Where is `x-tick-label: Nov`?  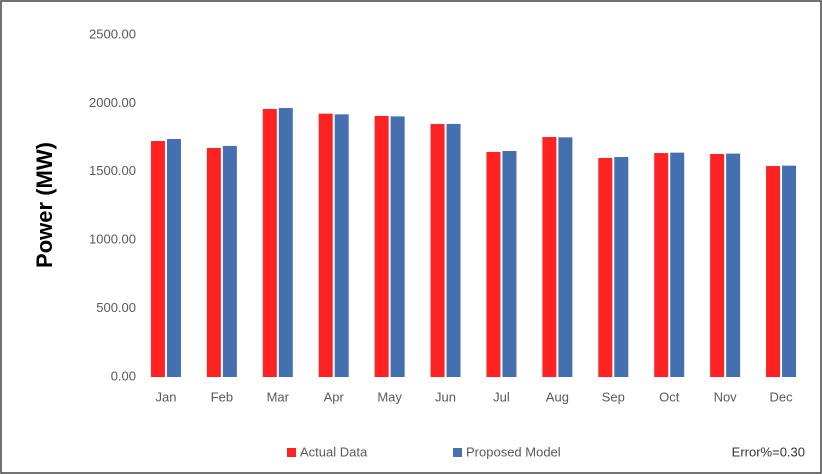
x-tick-label: Nov is located at coordinates (726, 396).